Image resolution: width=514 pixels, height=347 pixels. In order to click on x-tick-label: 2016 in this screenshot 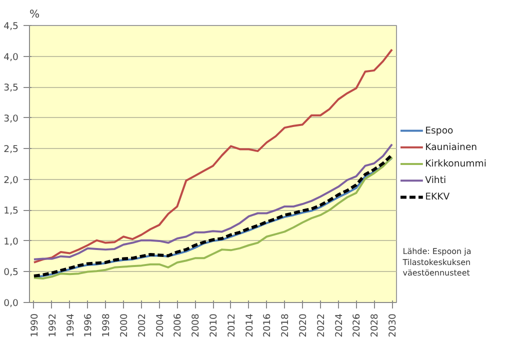, I will do `click(268, 325)`.